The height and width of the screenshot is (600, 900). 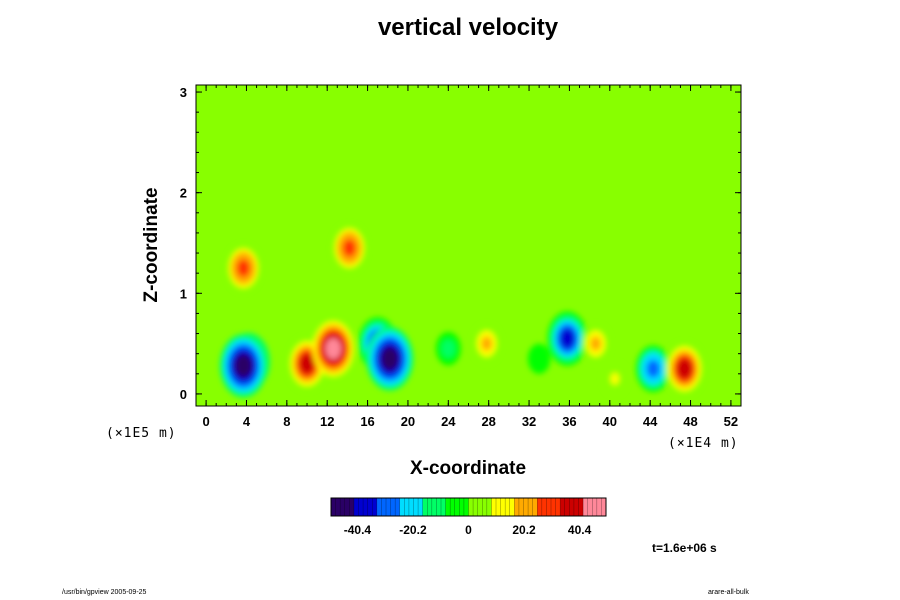 I want to click on x-tick-label: 20, so click(x=408, y=421).